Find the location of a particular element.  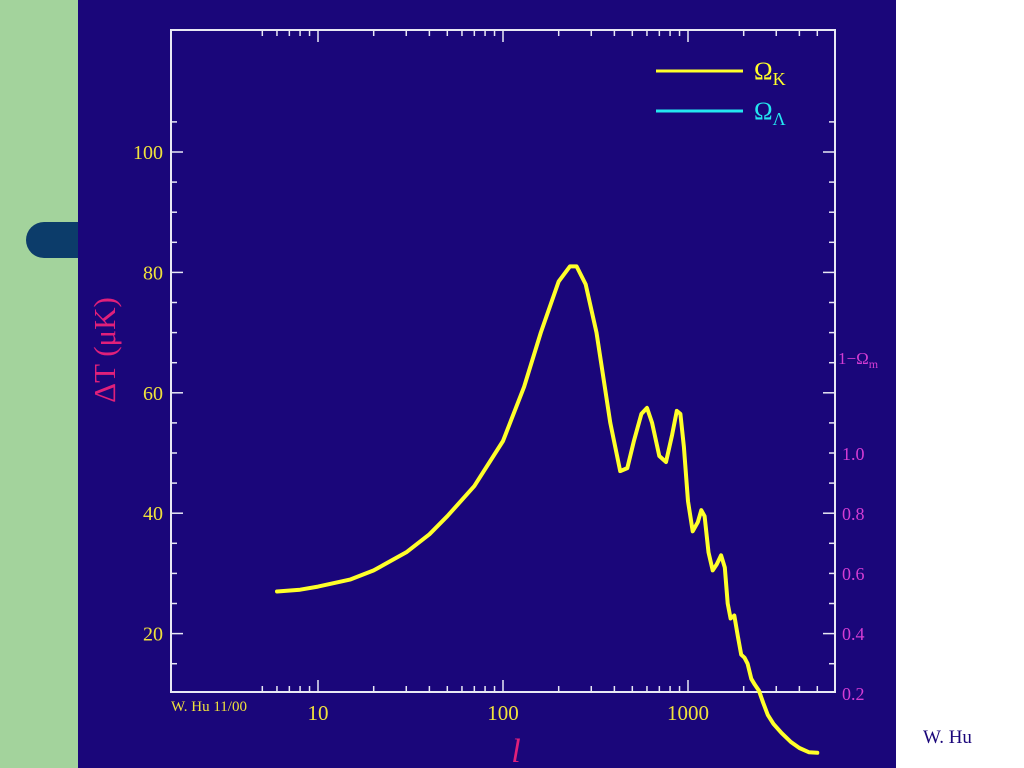

x-tick-label: 10 is located at coordinates (318, 713).